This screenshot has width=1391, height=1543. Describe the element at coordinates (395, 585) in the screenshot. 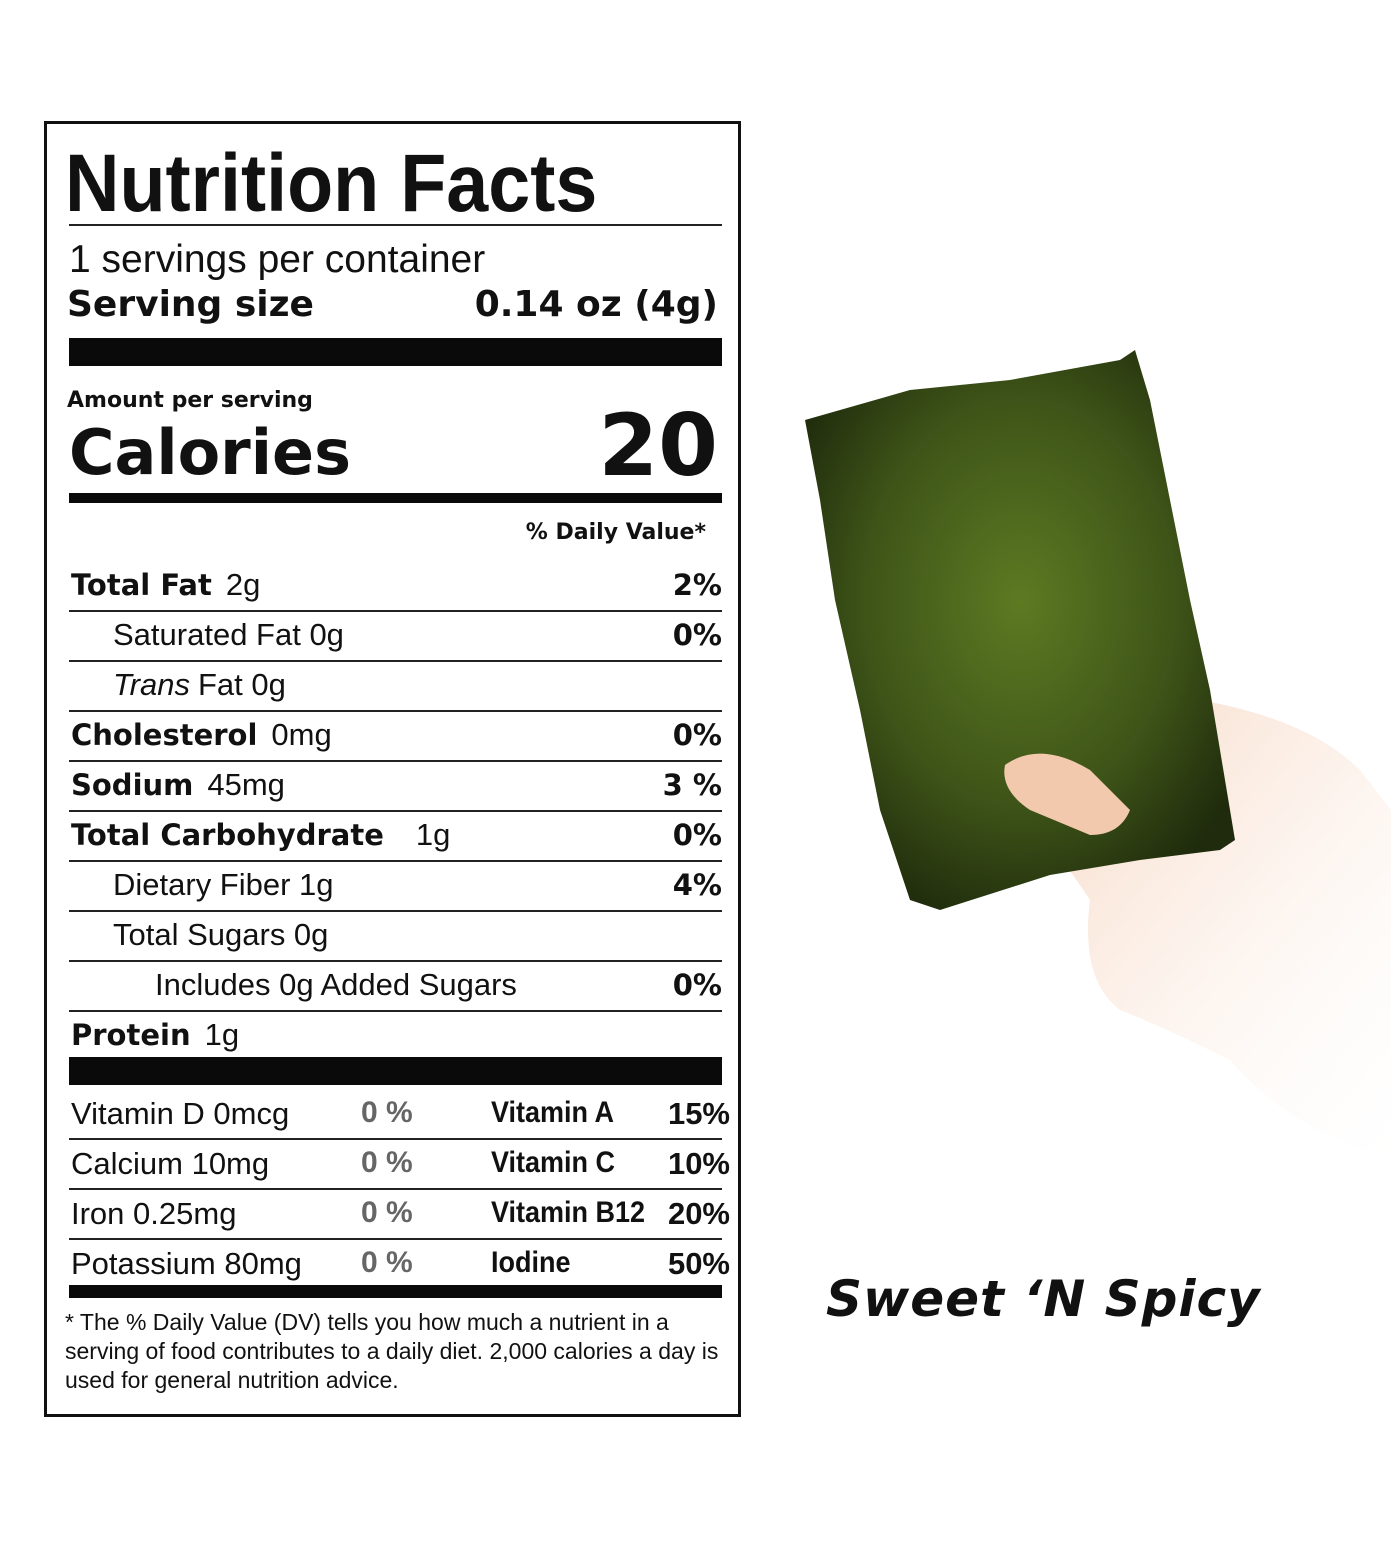

I see `nutrient-row: Total Fat 2g 2%` at that location.